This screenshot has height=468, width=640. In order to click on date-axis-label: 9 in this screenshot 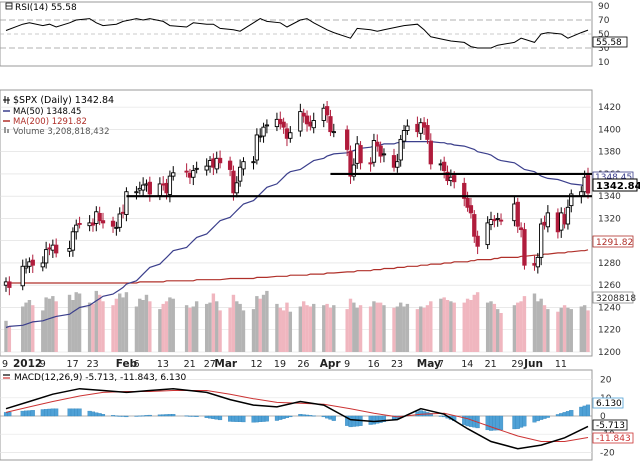, I will do `click(347, 364)`.